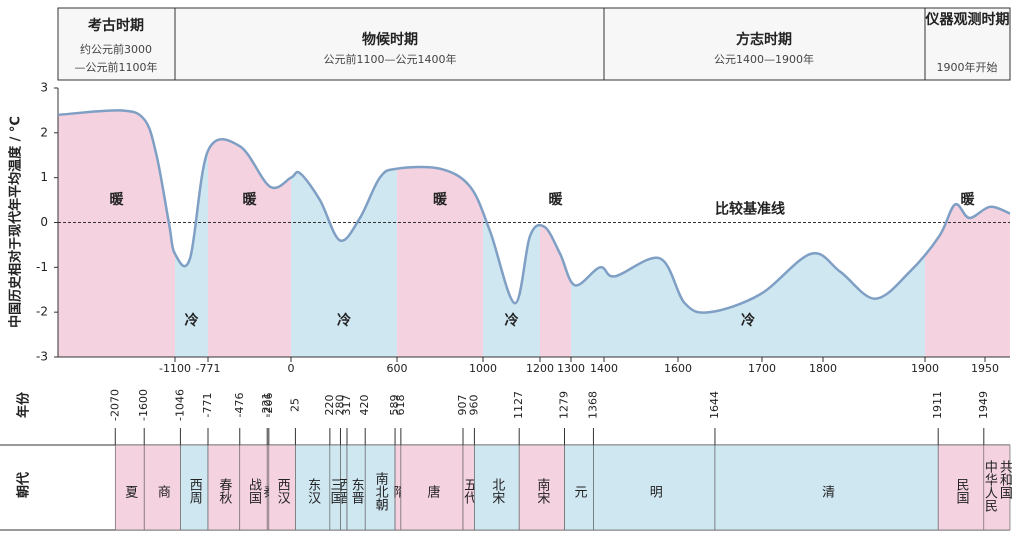 The width and height of the screenshot is (1024, 543). Describe the element at coordinates (394, 405) in the screenshot. I see `year-label: 589` at that location.